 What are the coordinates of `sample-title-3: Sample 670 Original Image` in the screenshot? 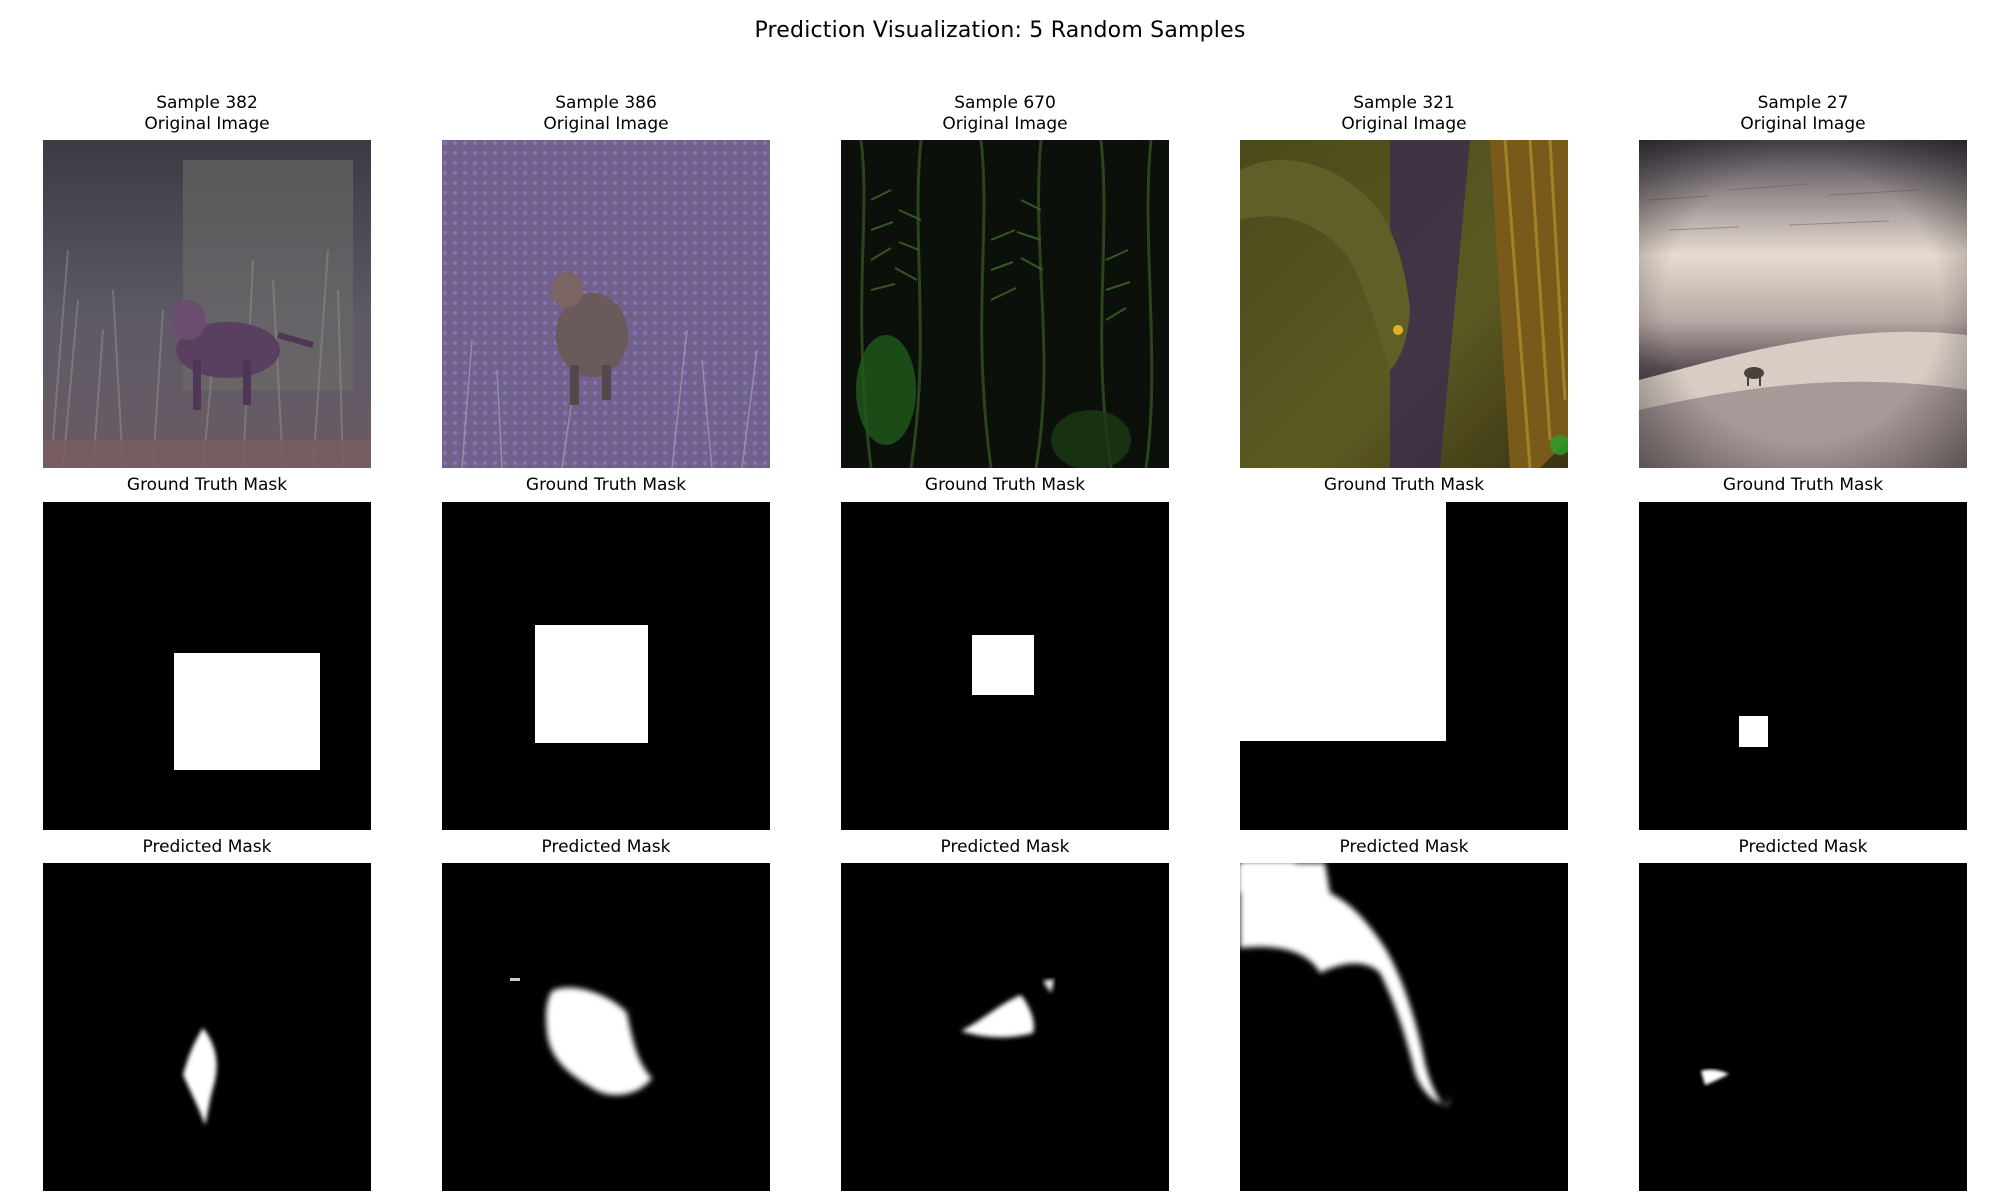 It's located at (1005, 114).